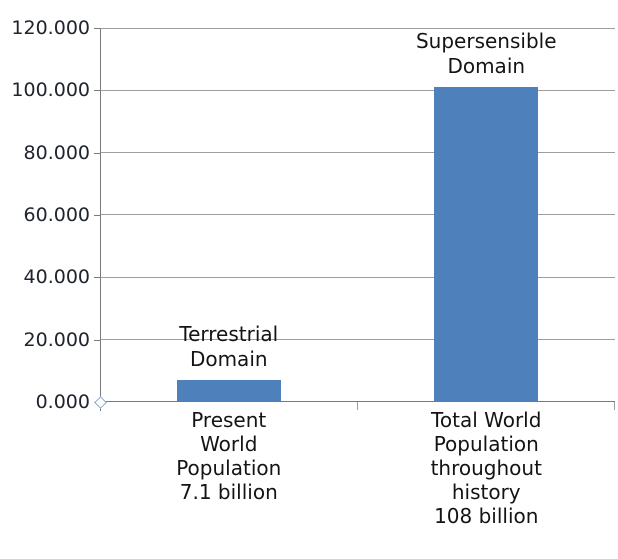 Image resolution: width=618 pixels, height=559 pixels. Describe the element at coordinates (357, 401) in the screenshot. I see `x-axis-line` at that location.